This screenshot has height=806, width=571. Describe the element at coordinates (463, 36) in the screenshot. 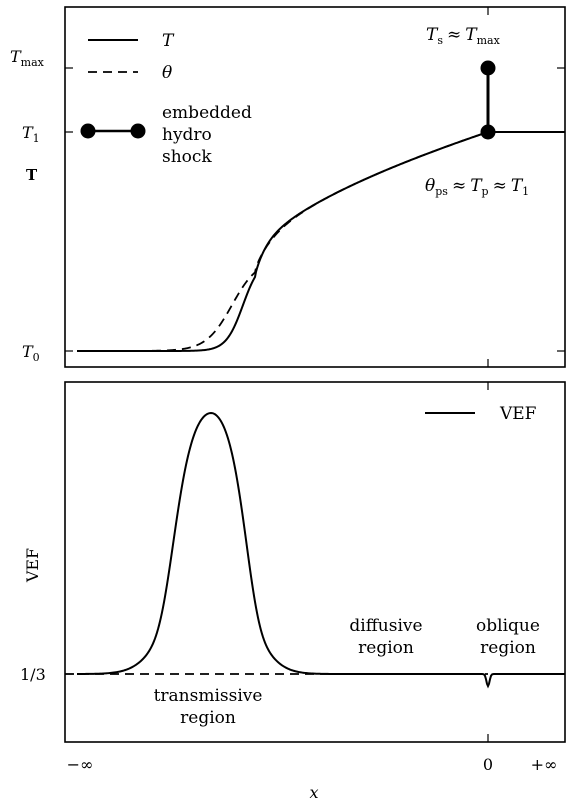

I see `annotation-ts-approx-tmax: Ts ≈ Tmax` at that location.